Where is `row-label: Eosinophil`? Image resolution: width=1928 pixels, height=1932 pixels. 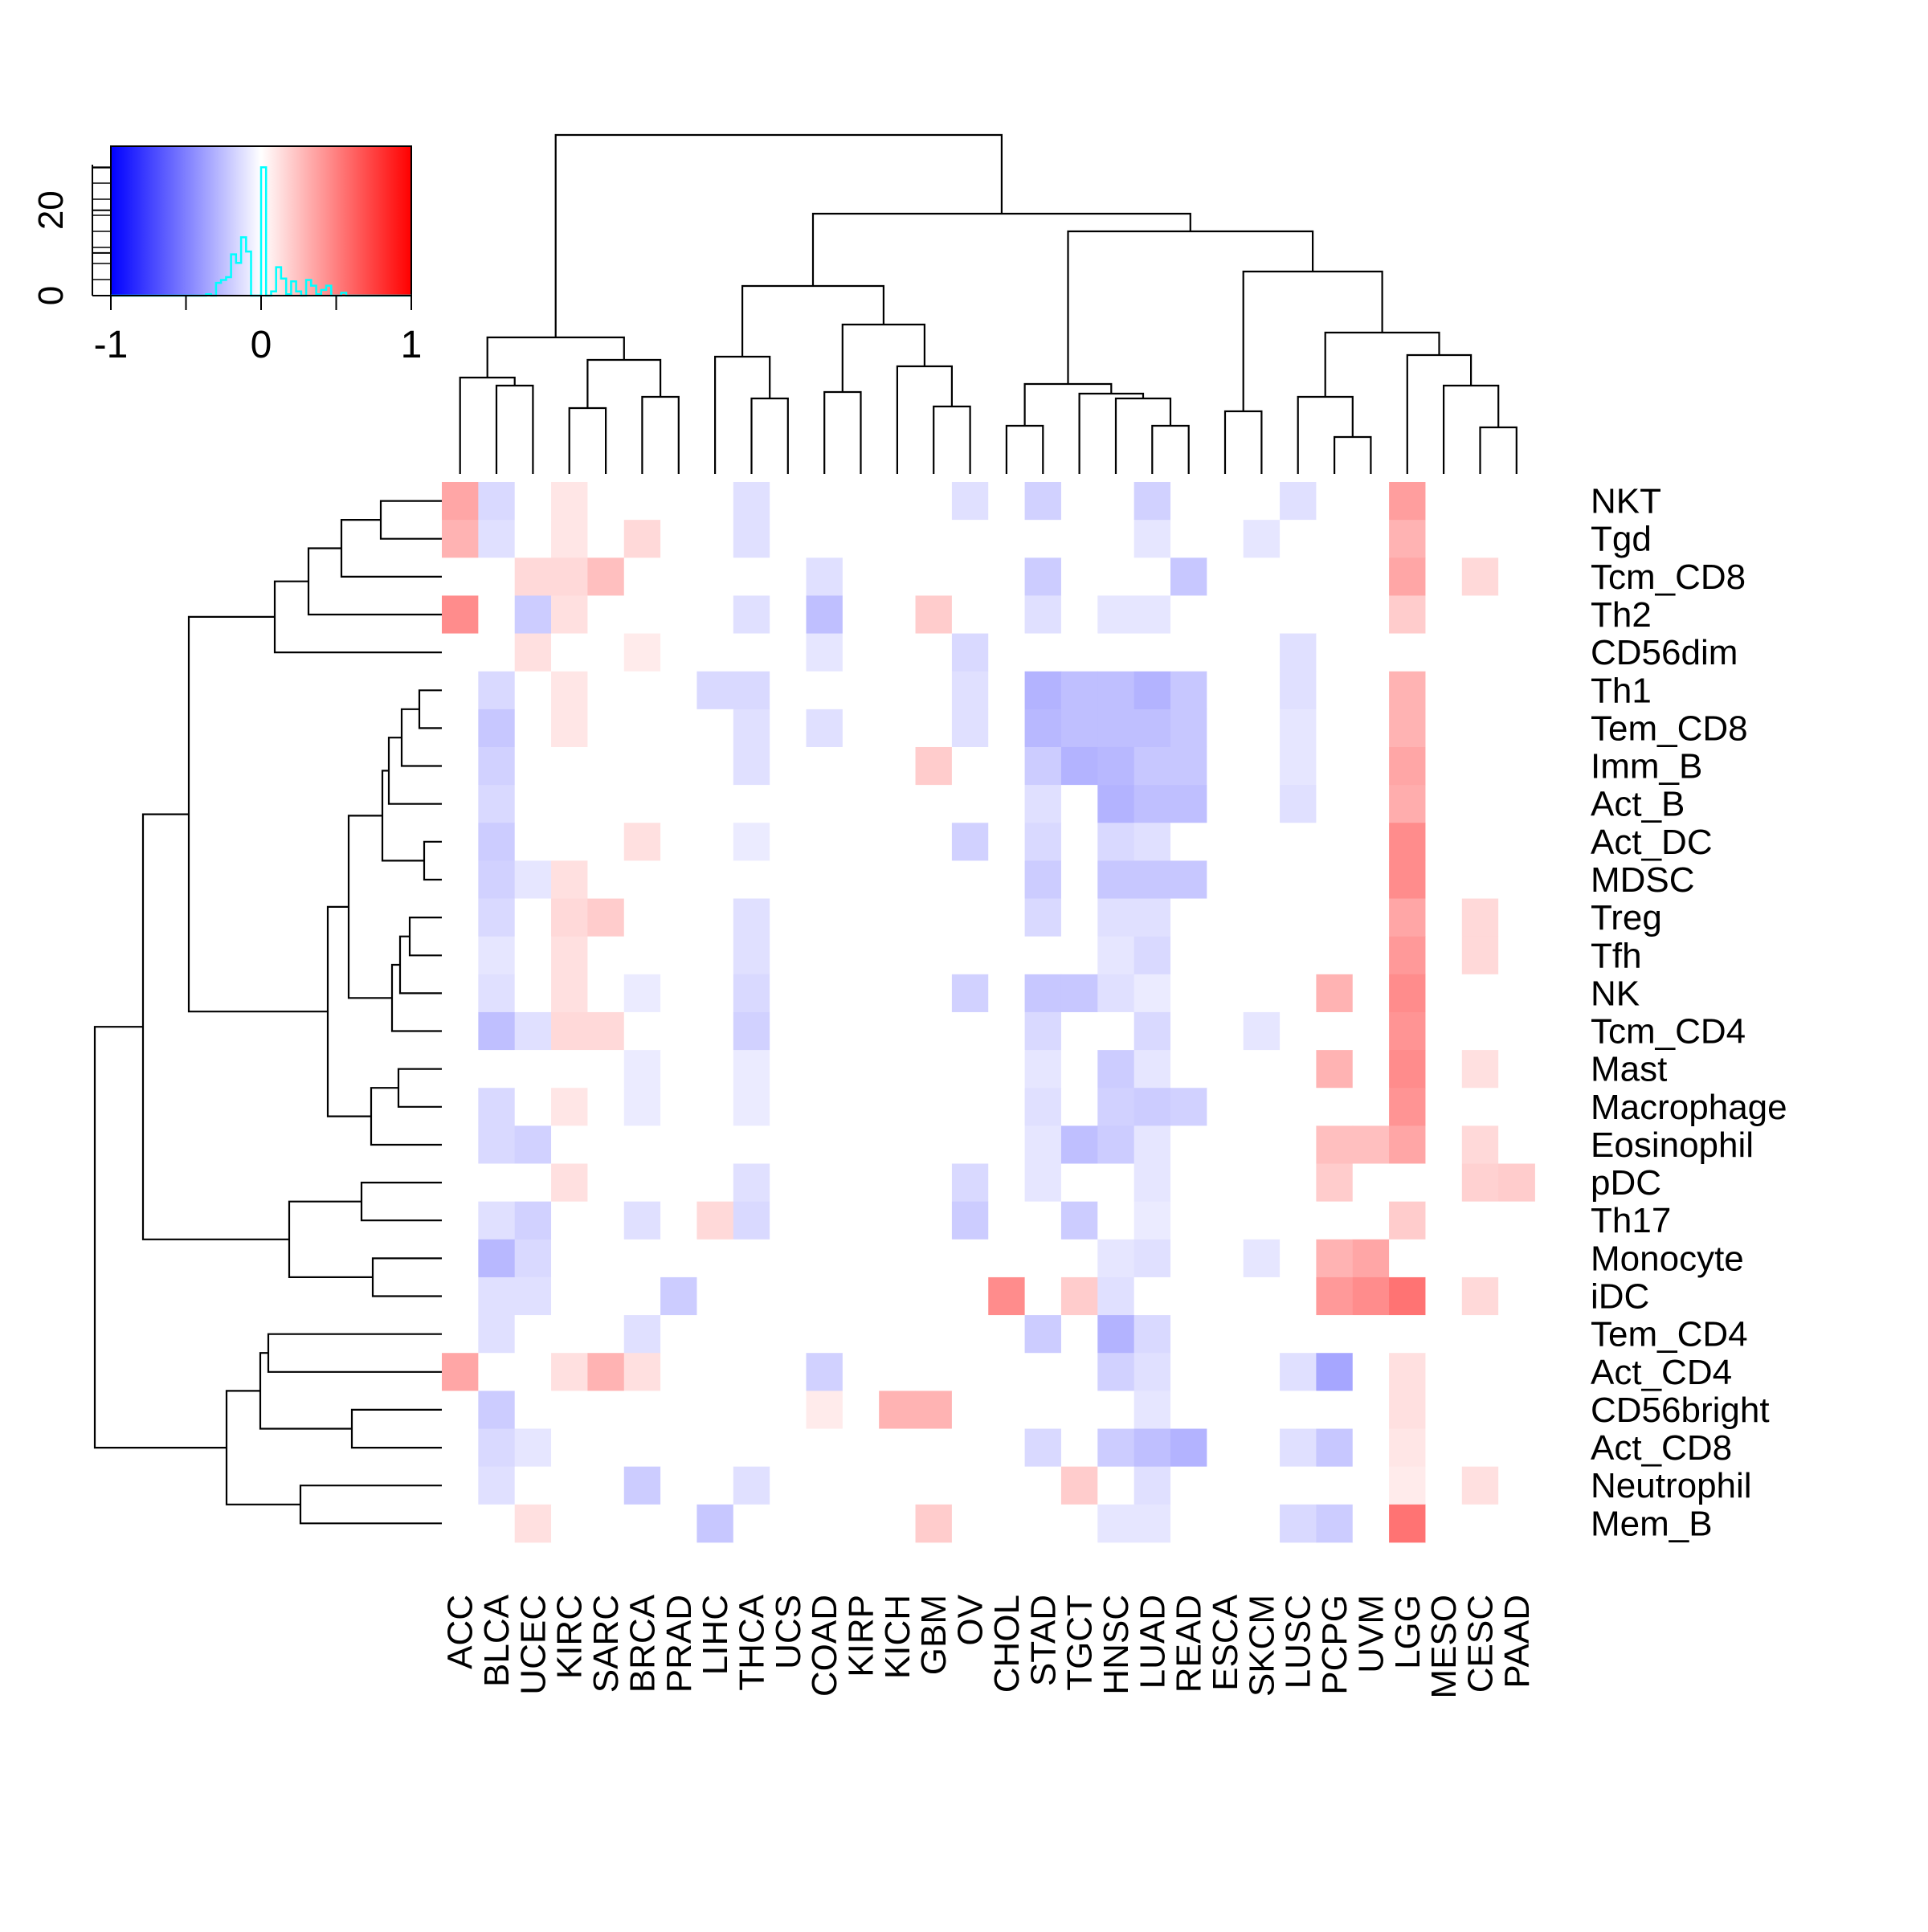
row-label: Eosinophil is located at coordinates (1673, 1145).